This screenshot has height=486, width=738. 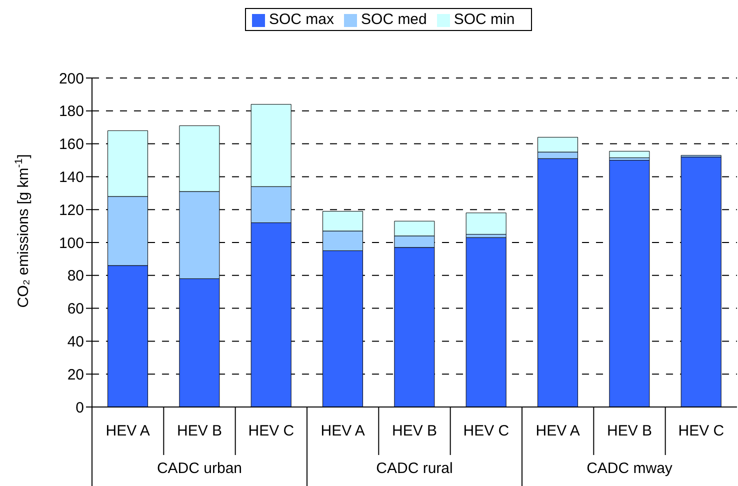 What do you see at coordinates (75, 276) in the screenshot?
I see `y-tick-label: 80` at bounding box center [75, 276].